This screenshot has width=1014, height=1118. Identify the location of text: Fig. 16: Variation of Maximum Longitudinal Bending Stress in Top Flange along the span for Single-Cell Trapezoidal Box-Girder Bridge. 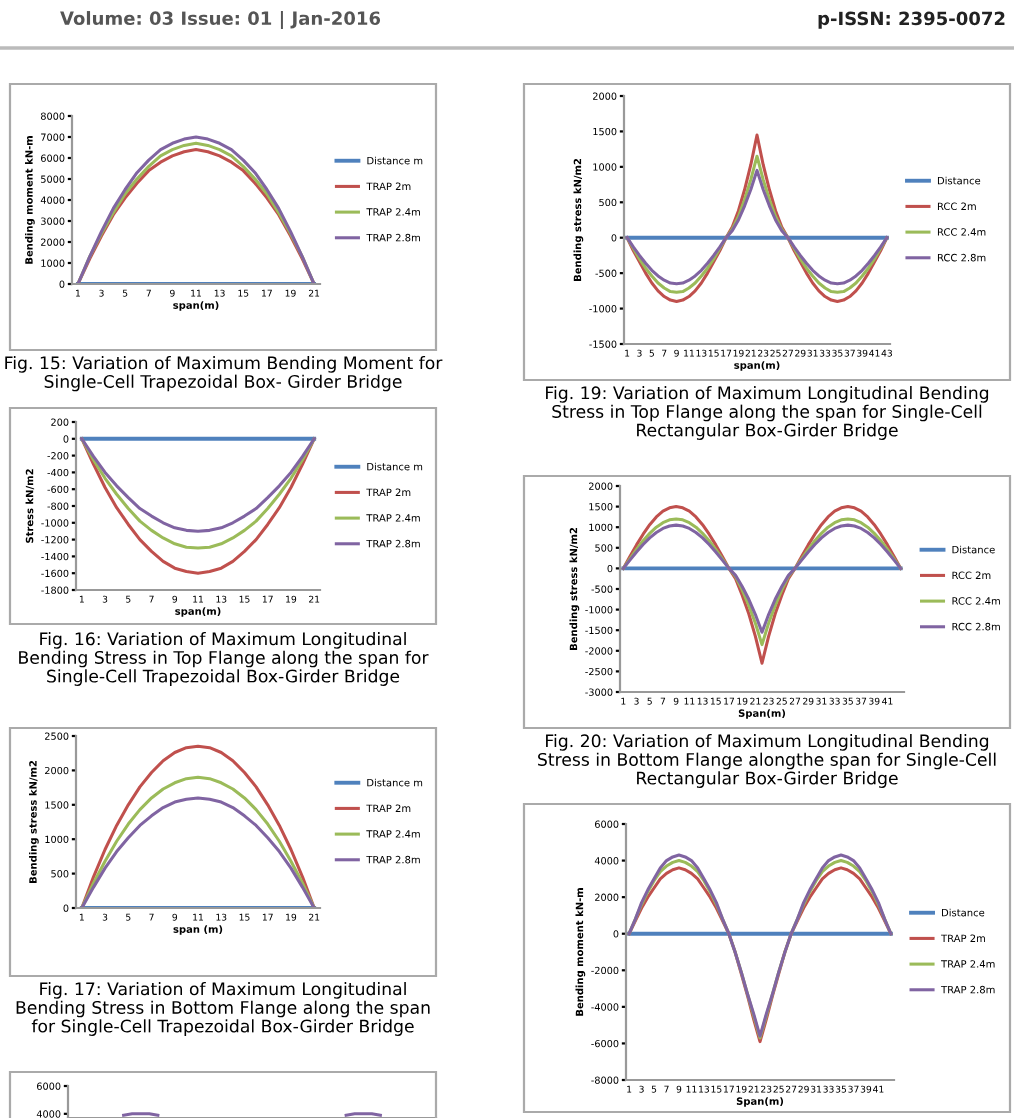
(224, 659).